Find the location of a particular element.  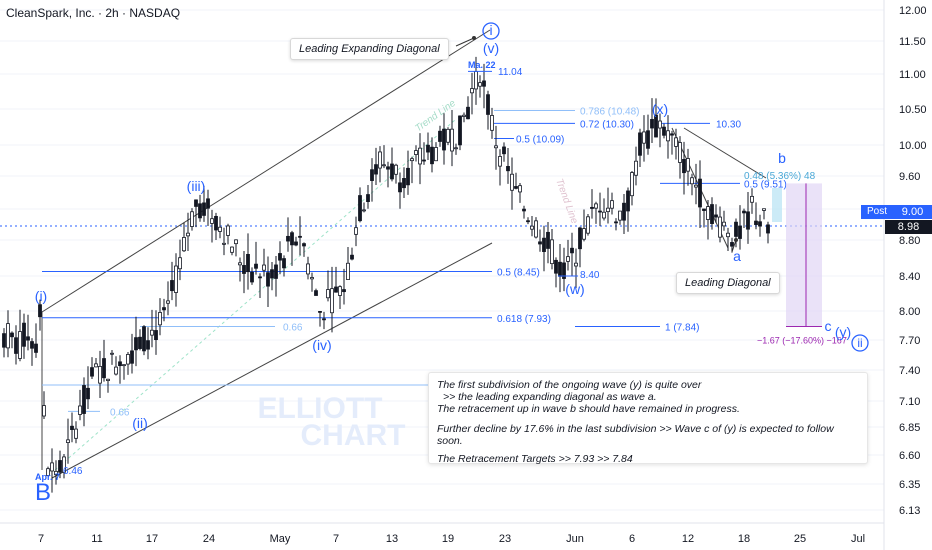

trend-line-label: Trend Line is located at coordinates (566, 201).